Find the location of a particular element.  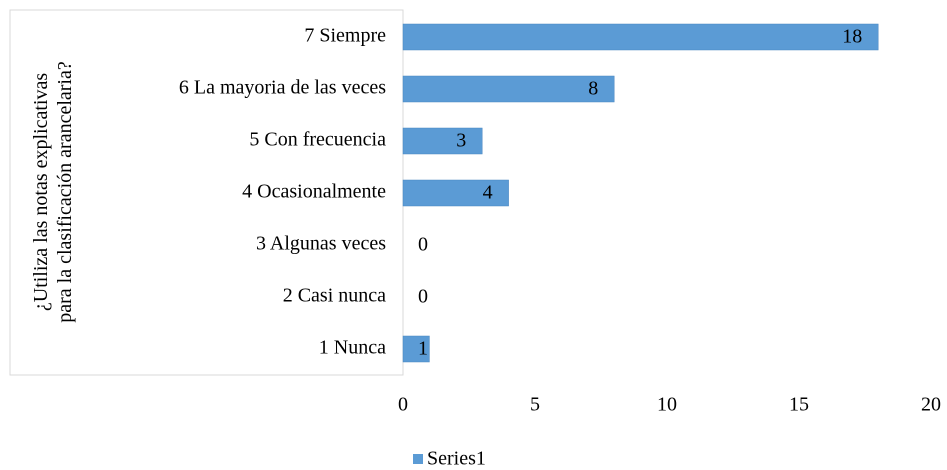

y-axis-title-line: ¿Utiliza las notas explicativas is located at coordinates (41, 192).